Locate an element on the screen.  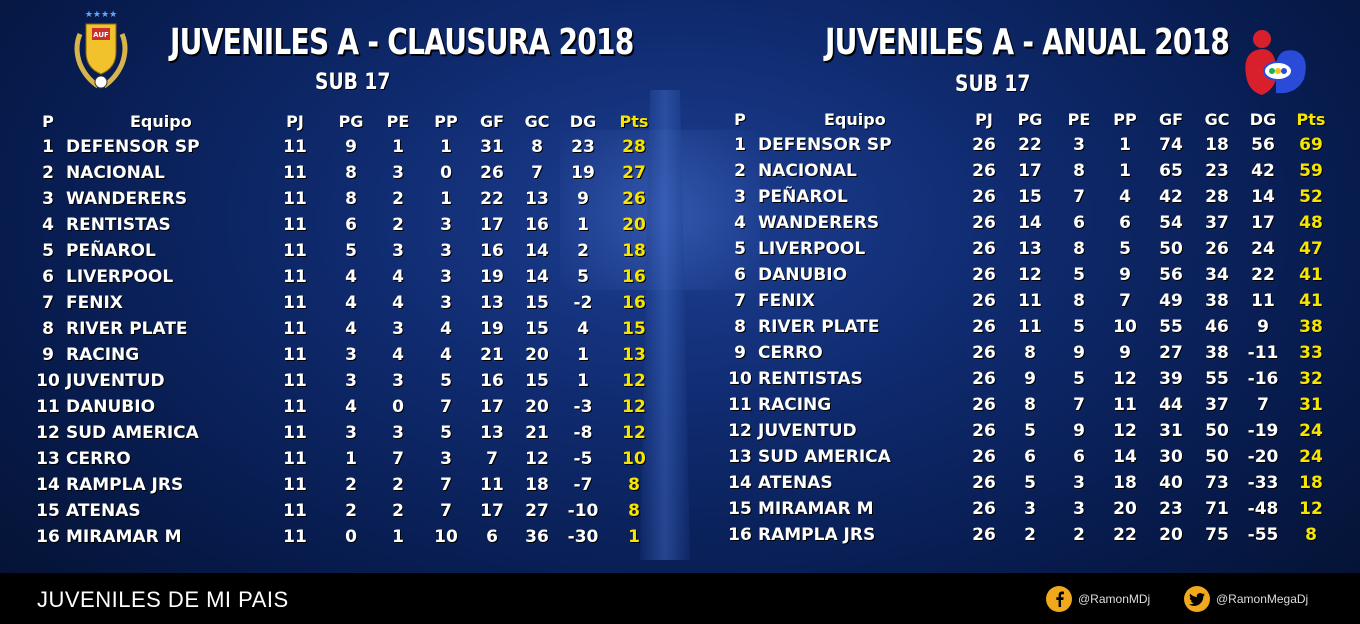
auf-logo: ★★★★ AUF is located at coordinates (101, 49).